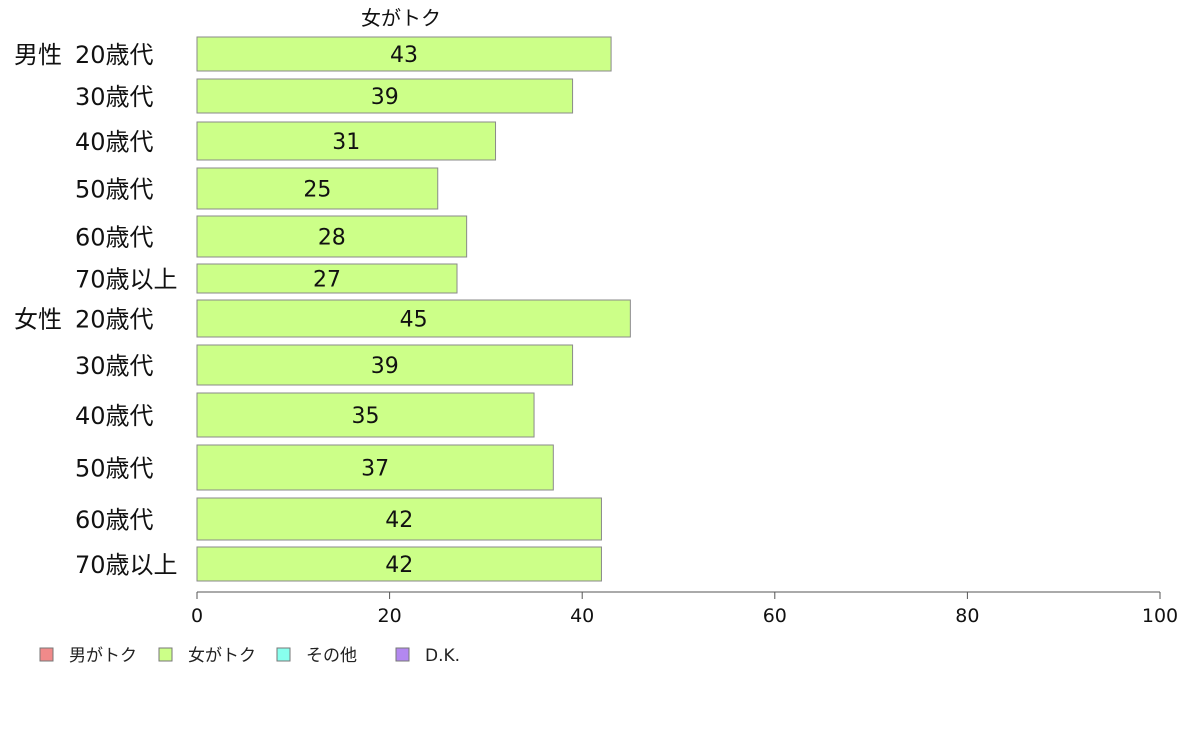 This screenshot has height=736, width=1188. I want to click on legend-label: D.K., so click(442, 656).